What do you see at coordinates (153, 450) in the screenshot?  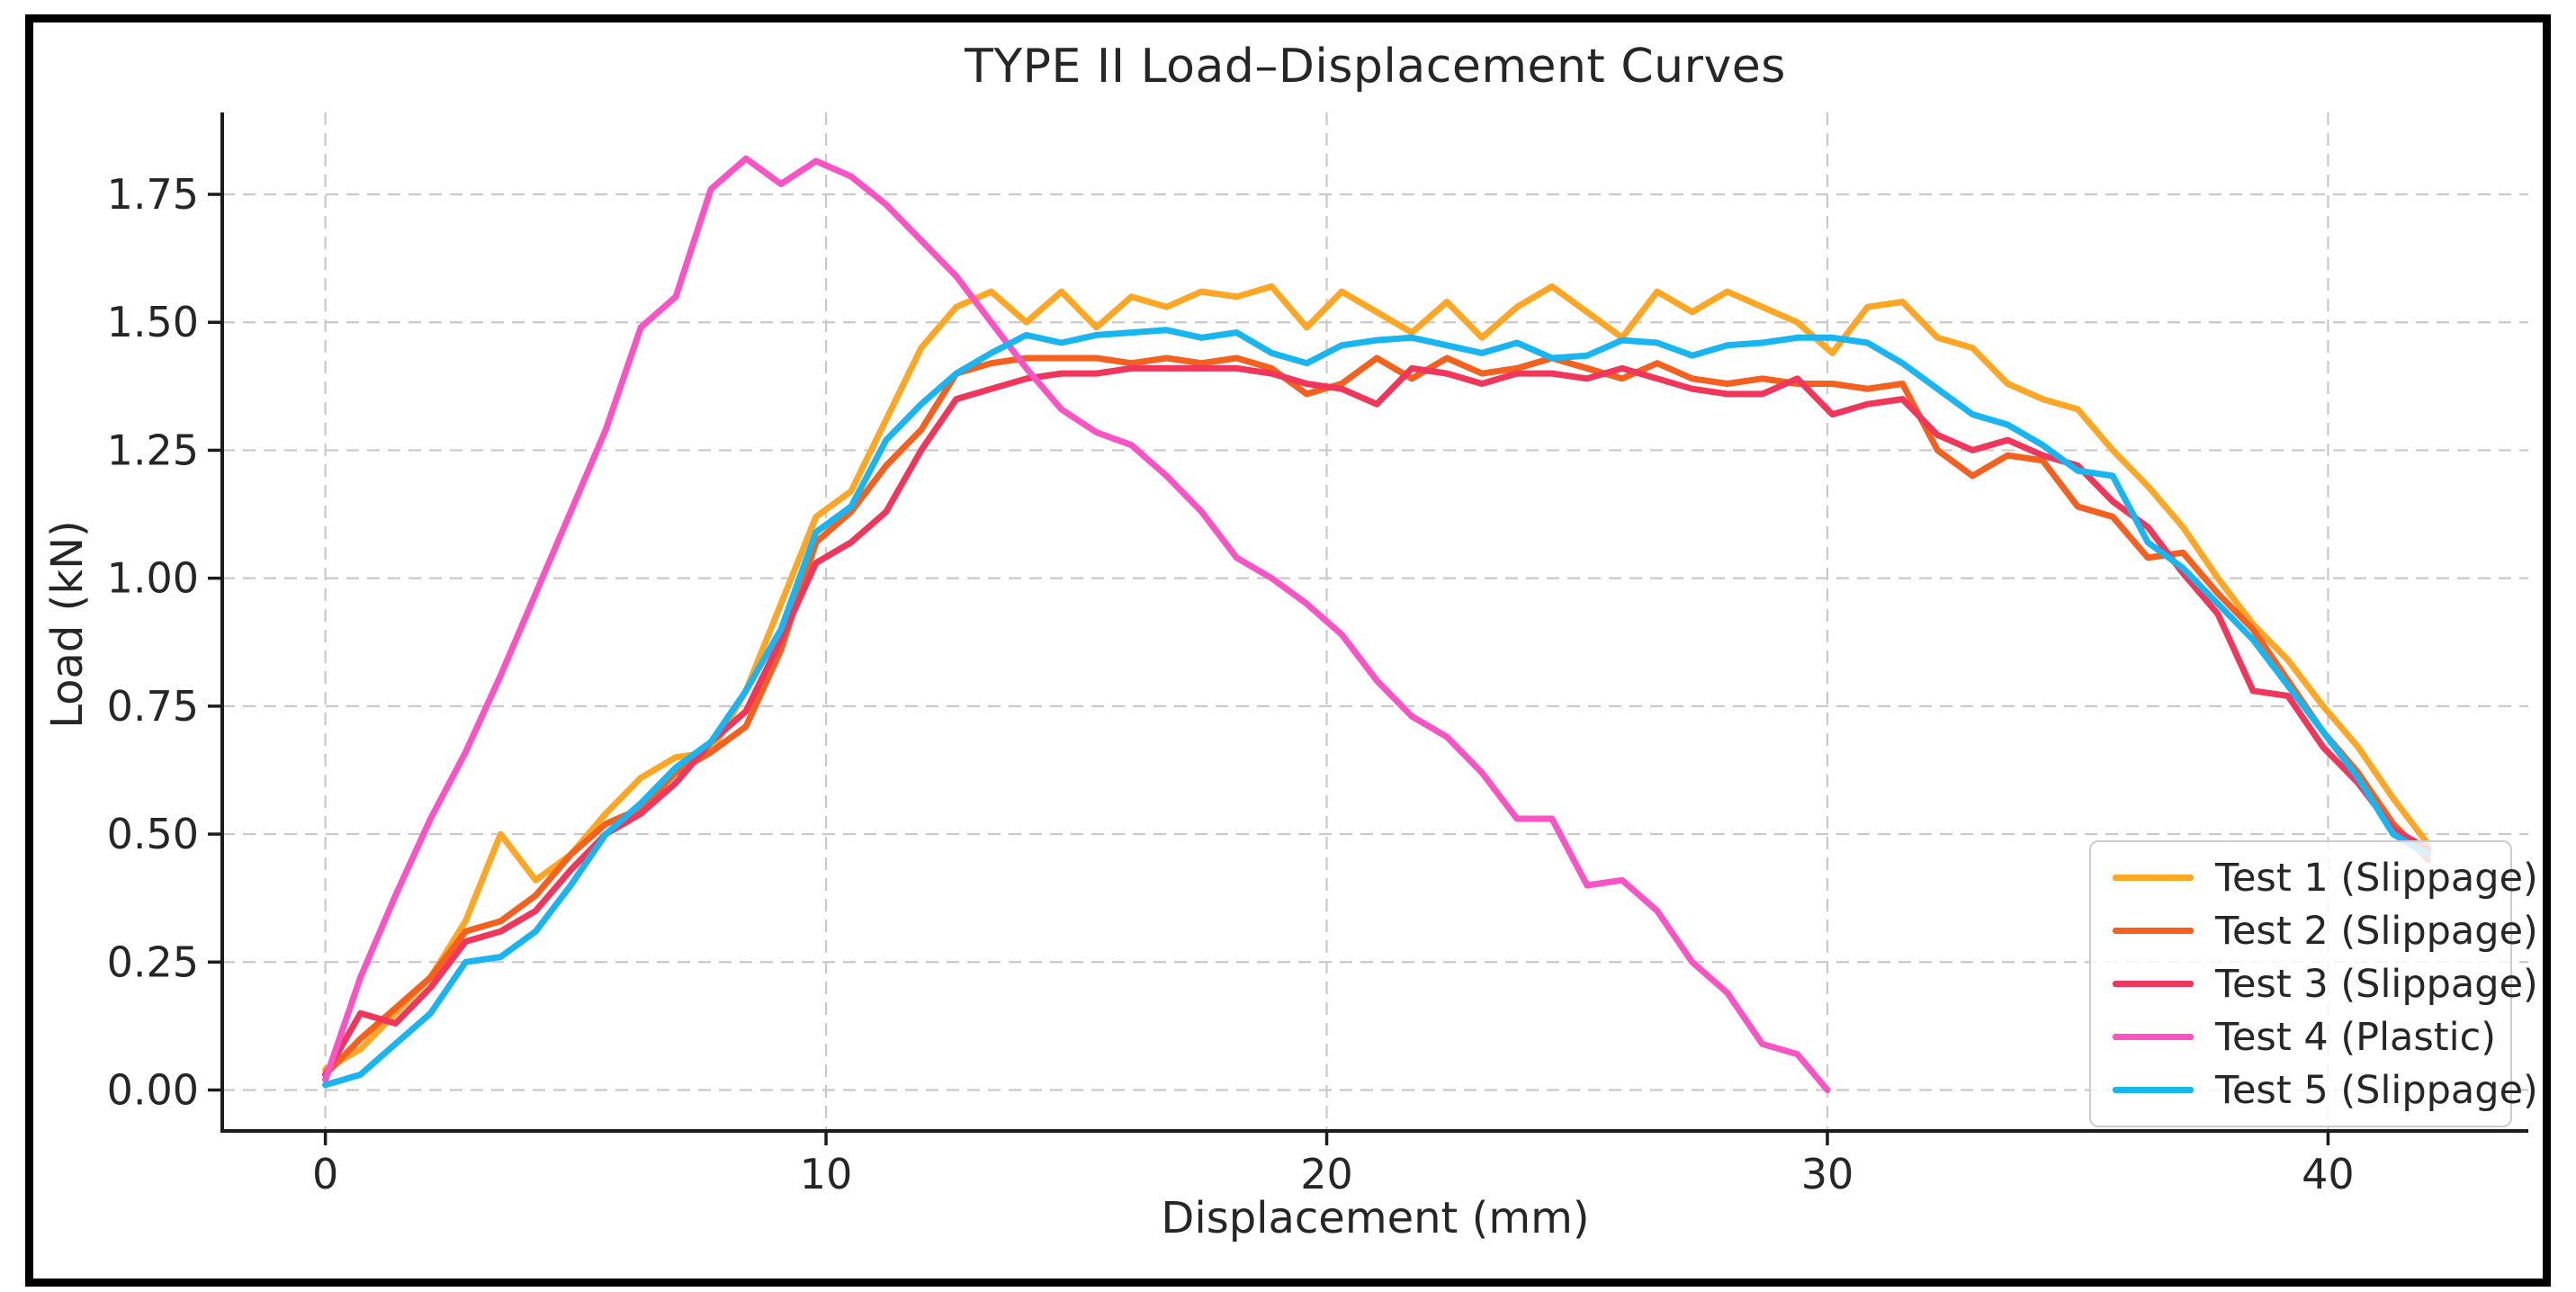 I see `y-tick-label: 1.25` at bounding box center [153, 450].